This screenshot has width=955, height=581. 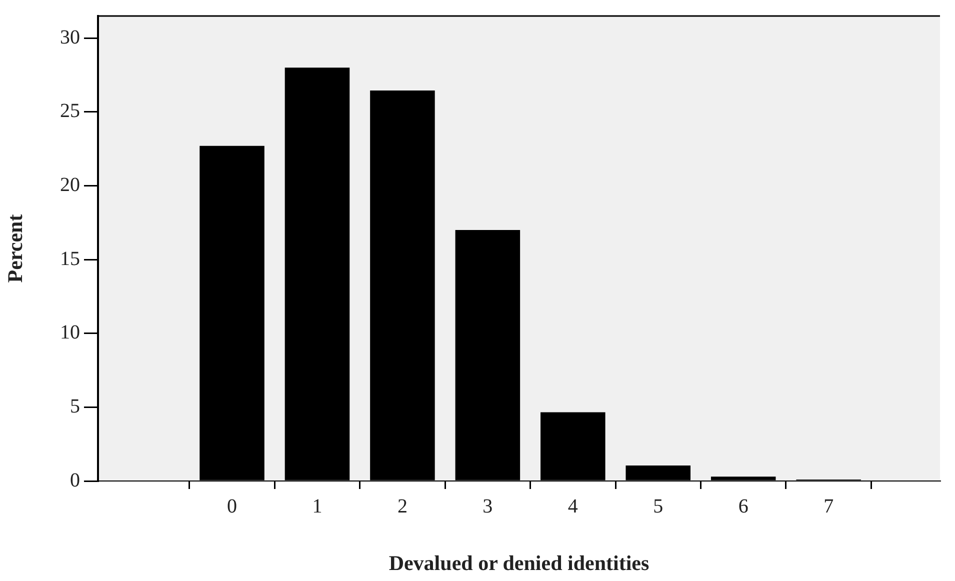 I want to click on x-tick-label: 1, so click(x=317, y=506).